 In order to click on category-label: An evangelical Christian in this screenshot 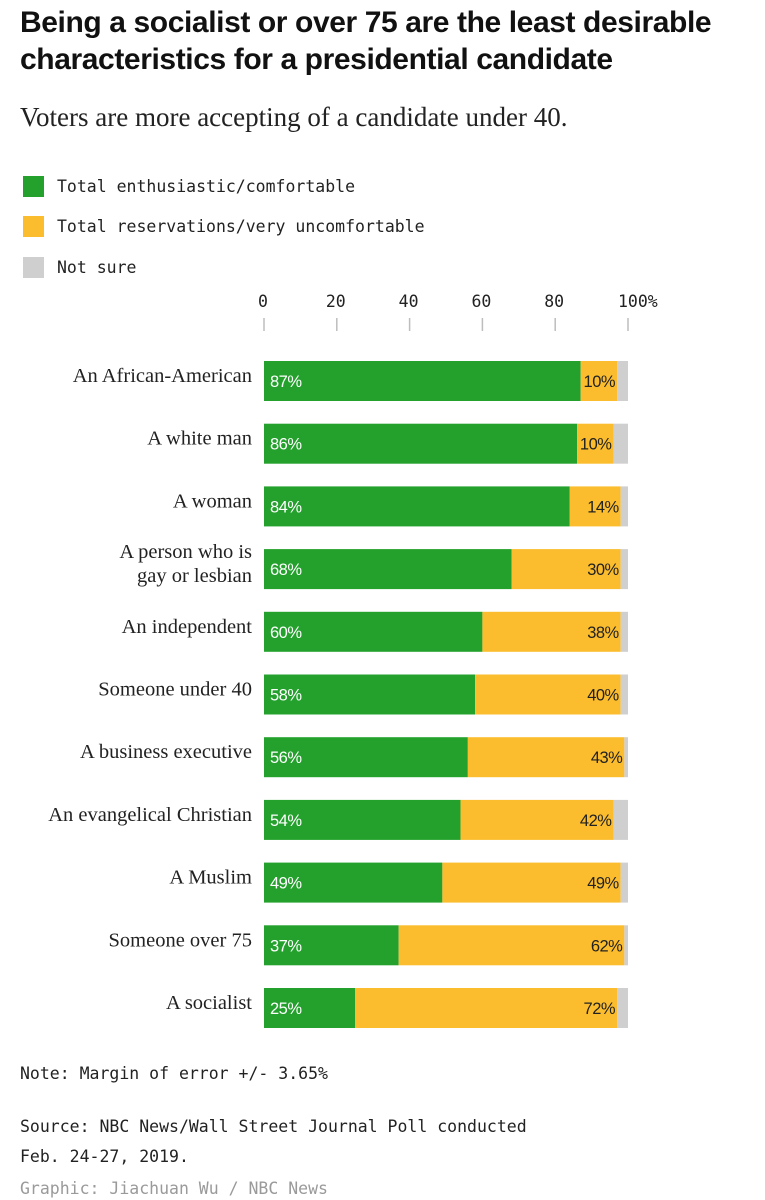, I will do `click(150, 815)`.